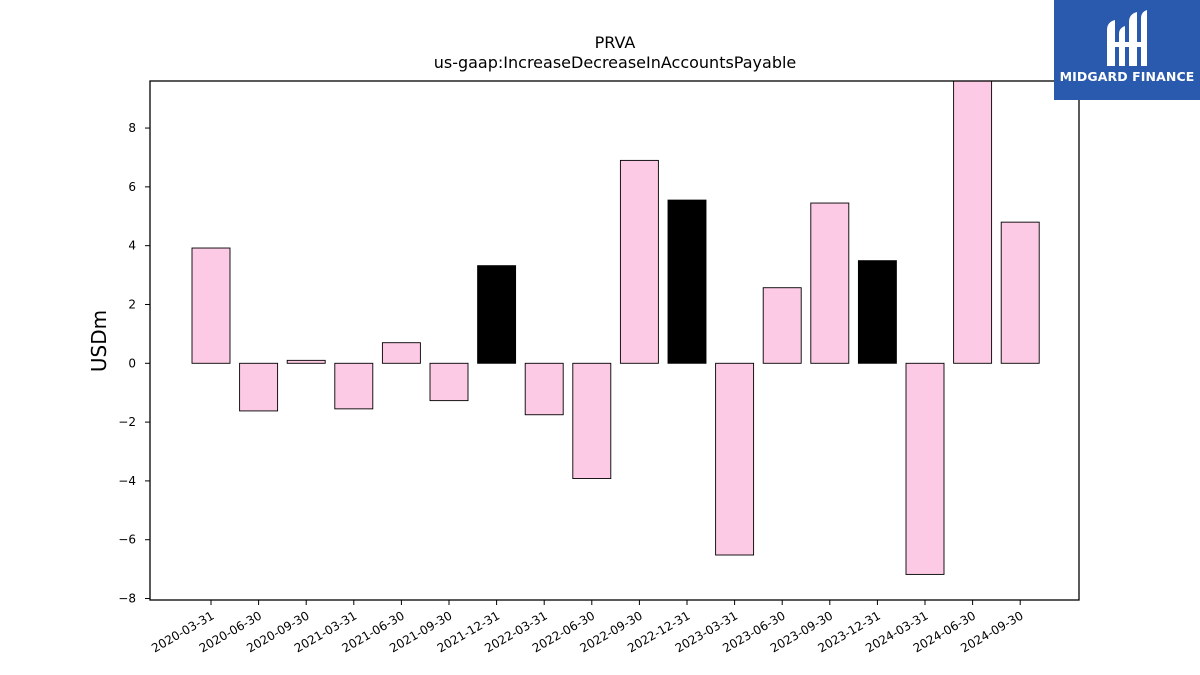 The width and height of the screenshot is (1200, 675). What do you see at coordinates (615, 42) in the screenshot?
I see `chart-title: PRVA` at bounding box center [615, 42].